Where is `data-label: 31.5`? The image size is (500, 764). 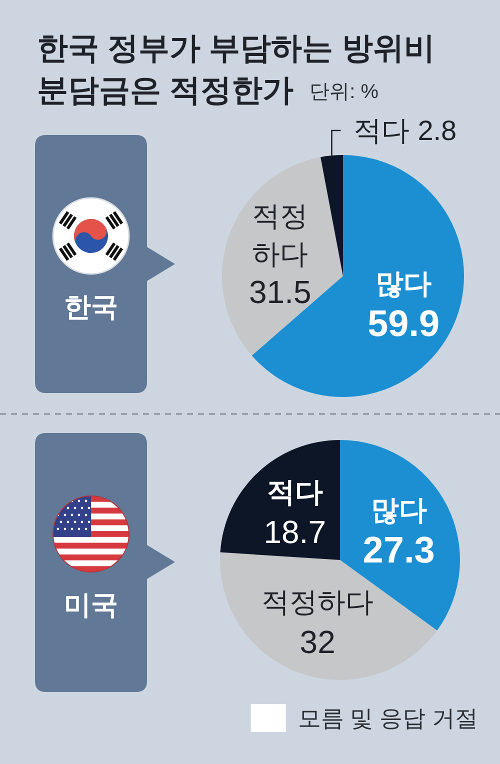
data-label: 31.5 is located at coordinates (280, 292).